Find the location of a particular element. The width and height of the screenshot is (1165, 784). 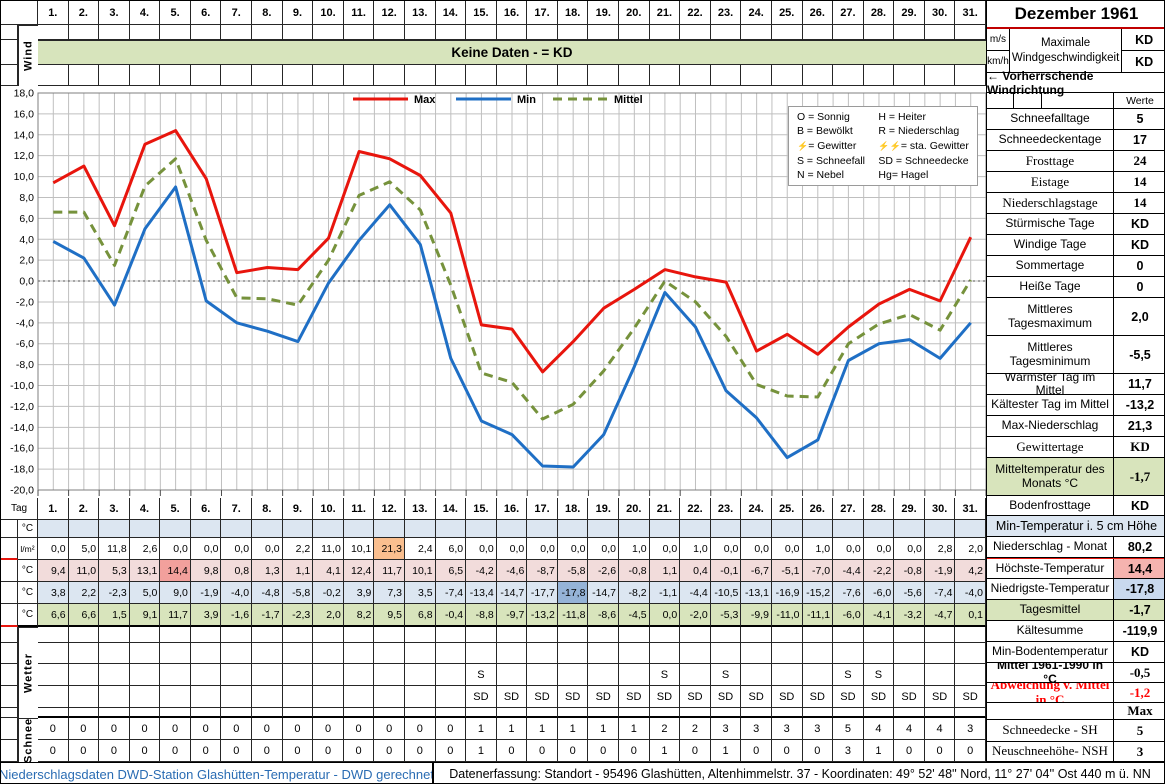

day-header: 30. is located at coordinates (940, 13).